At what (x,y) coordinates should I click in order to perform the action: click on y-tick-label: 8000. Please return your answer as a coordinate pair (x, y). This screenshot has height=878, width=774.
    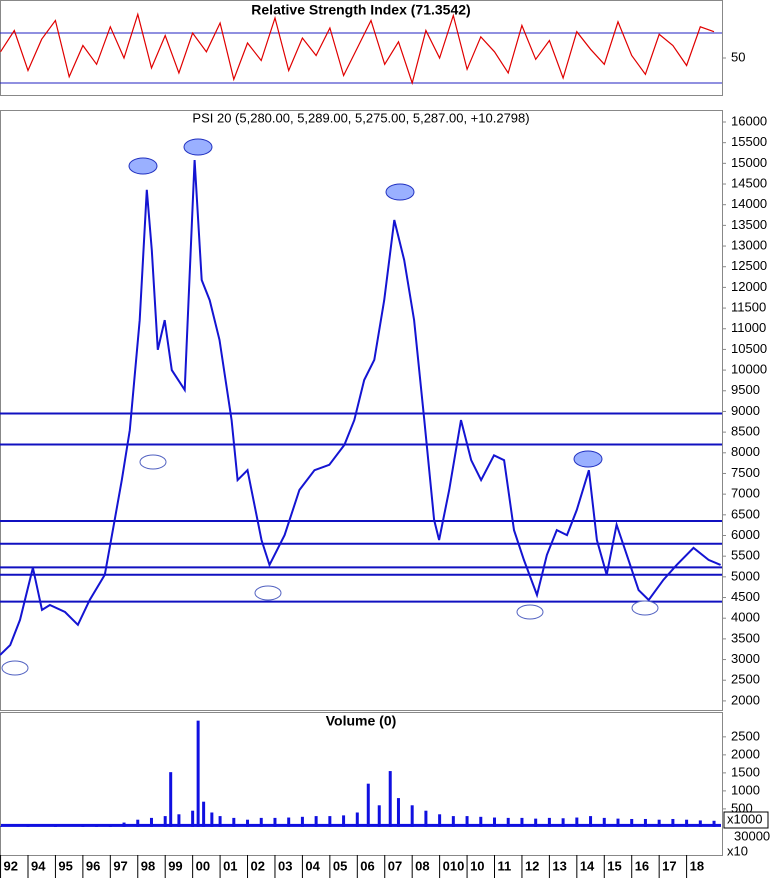
    Looking at the image, I should click on (745, 451).